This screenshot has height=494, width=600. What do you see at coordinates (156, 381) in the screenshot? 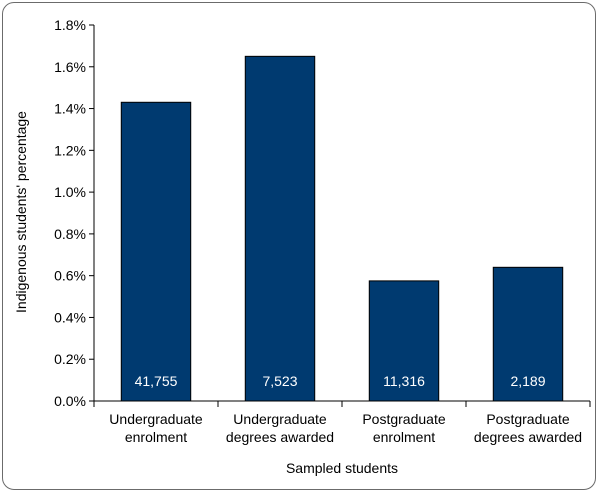
I see `bar-data-label: 41,755` at bounding box center [156, 381].